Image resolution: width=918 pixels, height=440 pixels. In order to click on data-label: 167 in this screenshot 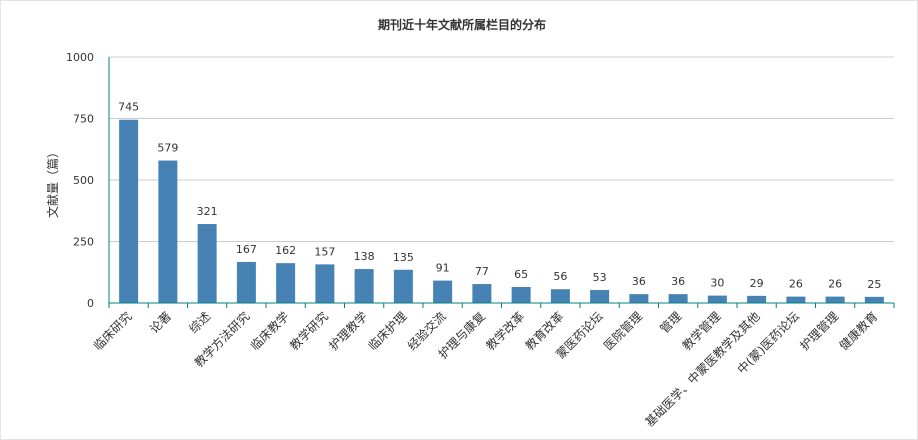, I will do `click(246, 249)`.